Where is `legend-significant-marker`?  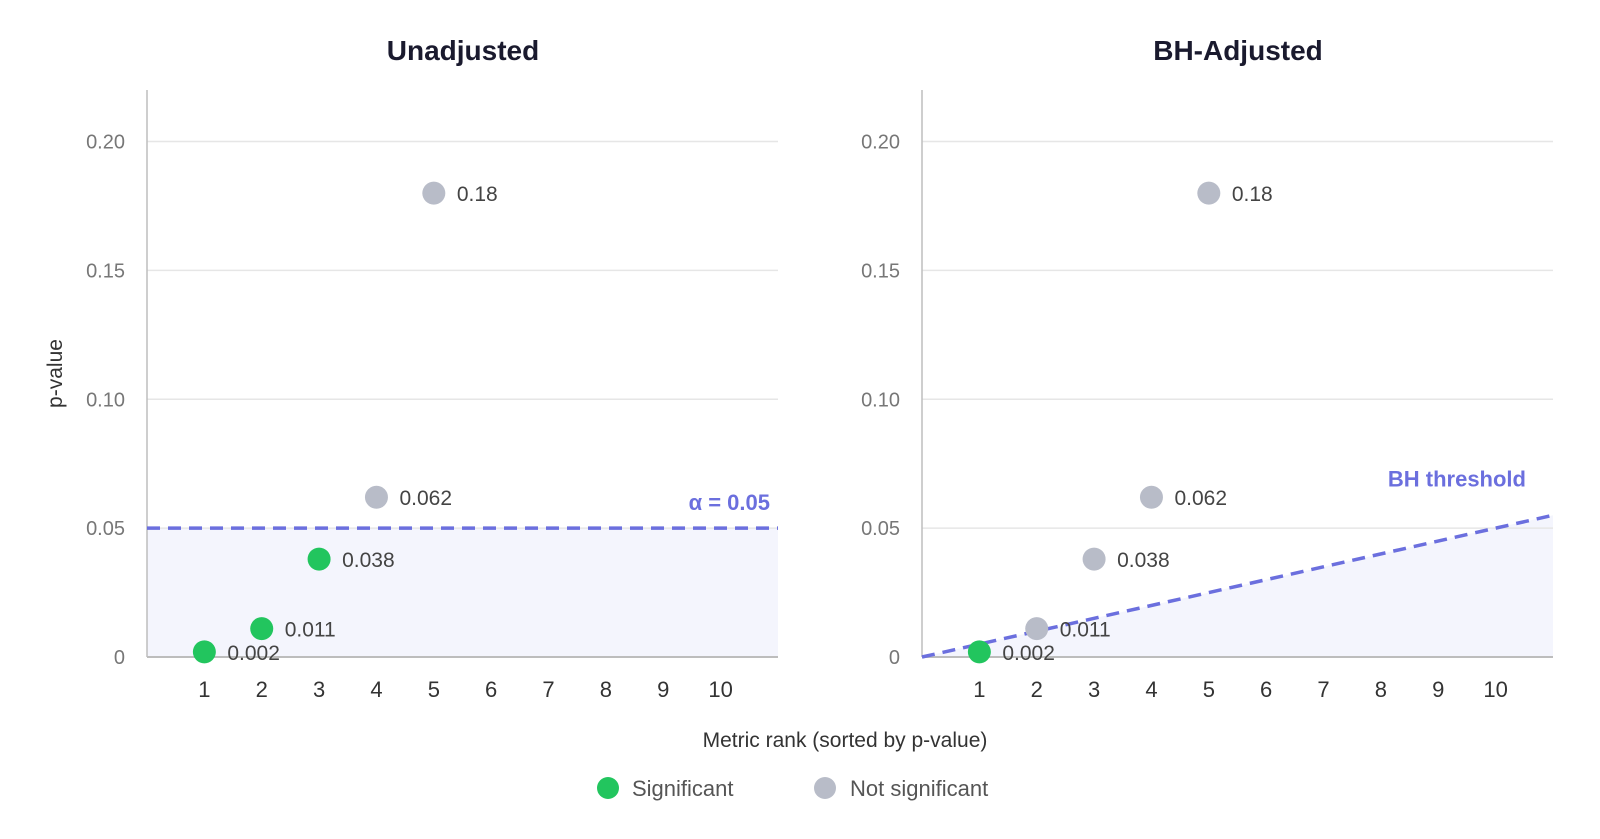 legend-significant-marker is located at coordinates (608, 788).